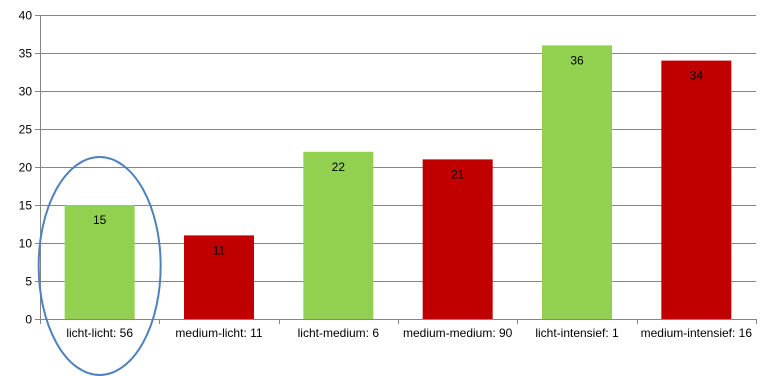 This screenshot has width=763, height=376. I want to click on highlight-ellipse, so click(99, 266).